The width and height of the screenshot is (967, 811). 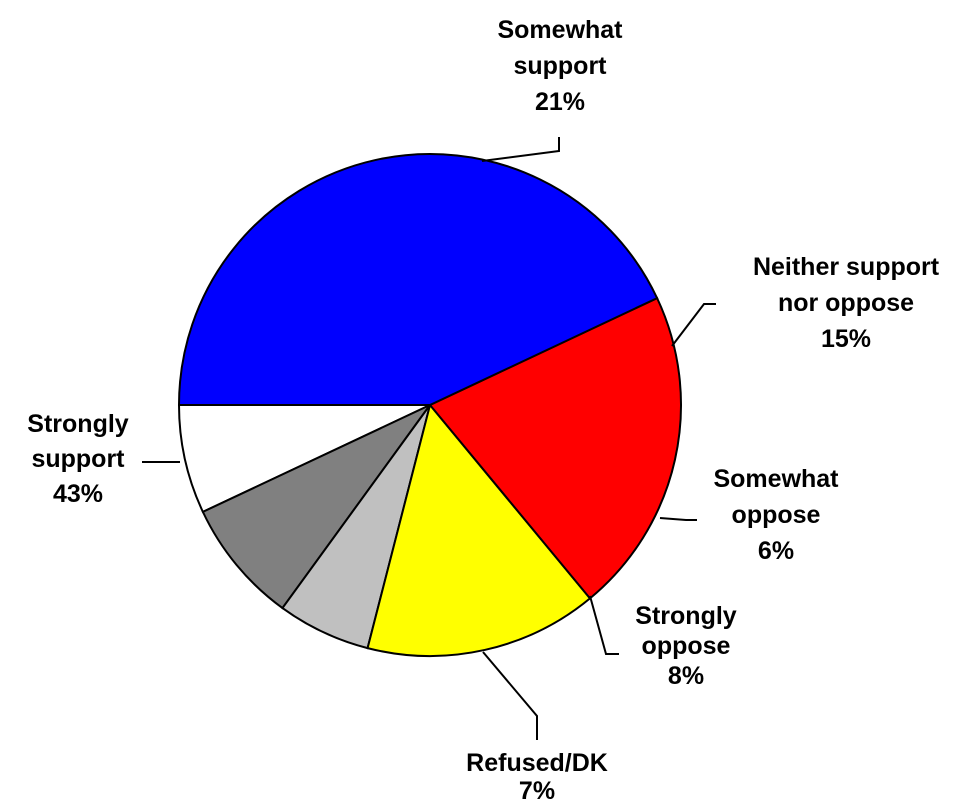 I want to click on slice-label-neither-support-nor-oppose: Neither support nor oppose 15%, so click(x=846, y=303).